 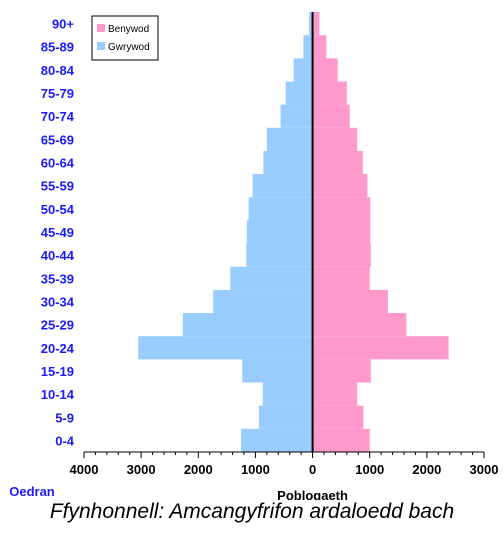 I want to click on age-label: 80-84, so click(x=58, y=70).